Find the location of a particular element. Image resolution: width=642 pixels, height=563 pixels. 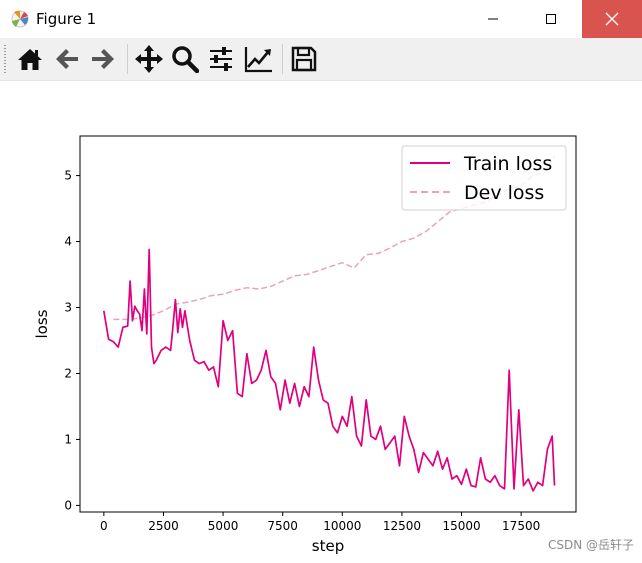

forward-arrow-icon is located at coordinates (103, 59).